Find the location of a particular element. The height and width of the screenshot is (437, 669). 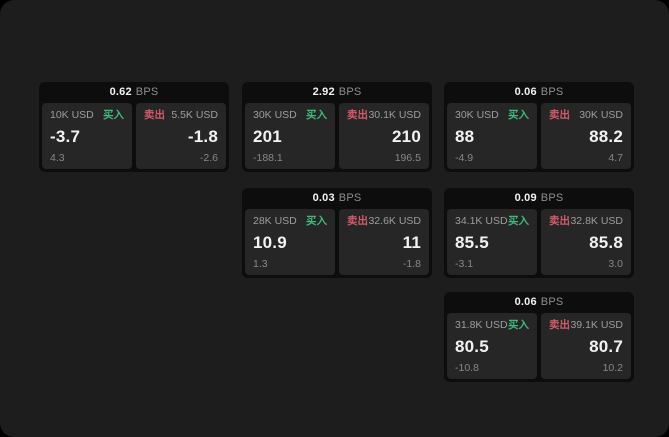

sell-price: -1.8 is located at coordinates (202, 136).